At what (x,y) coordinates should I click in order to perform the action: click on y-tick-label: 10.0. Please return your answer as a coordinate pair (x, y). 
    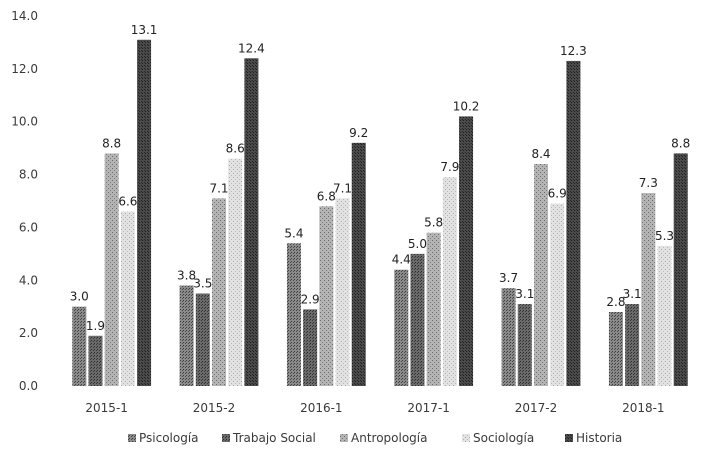
    Looking at the image, I should click on (24, 122).